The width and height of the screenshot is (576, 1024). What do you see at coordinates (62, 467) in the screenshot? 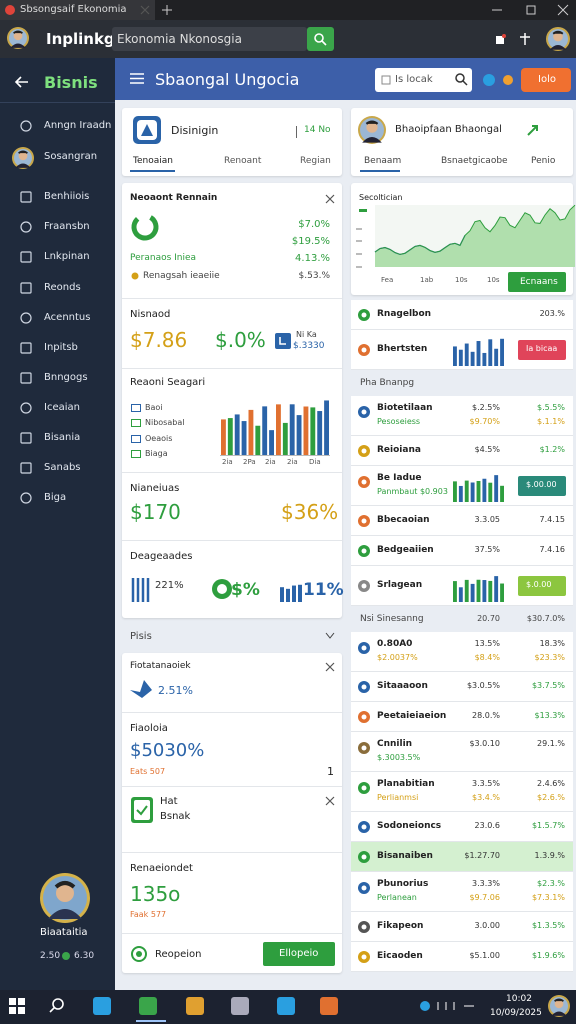
I see `nav-item: Sanabs` at bounding box center [62, 467].